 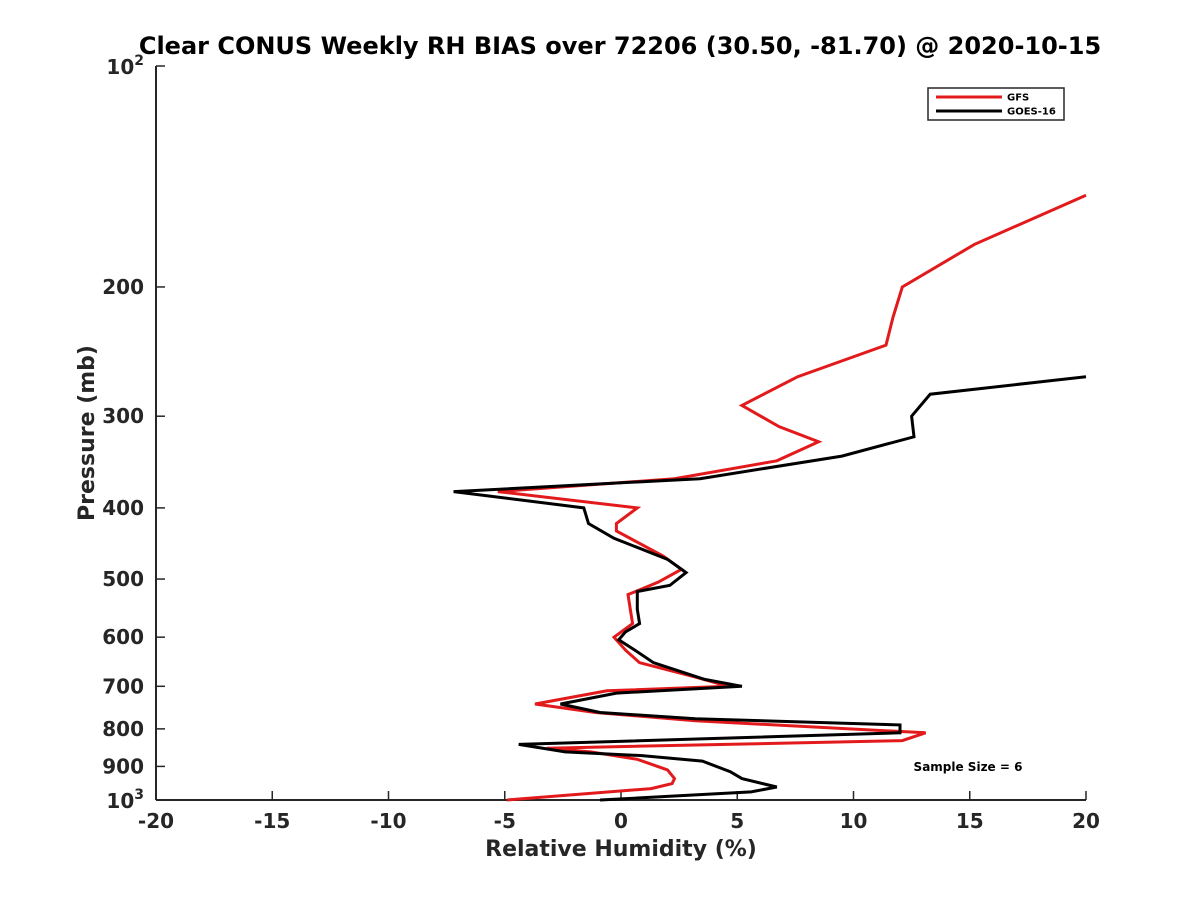 I want to click on y-tick-label: 300, so click(x=123, y=416).